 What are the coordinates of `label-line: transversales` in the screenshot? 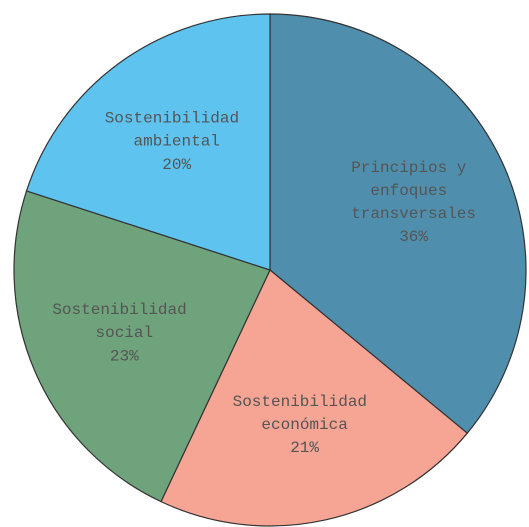 It's located at (413, 214).